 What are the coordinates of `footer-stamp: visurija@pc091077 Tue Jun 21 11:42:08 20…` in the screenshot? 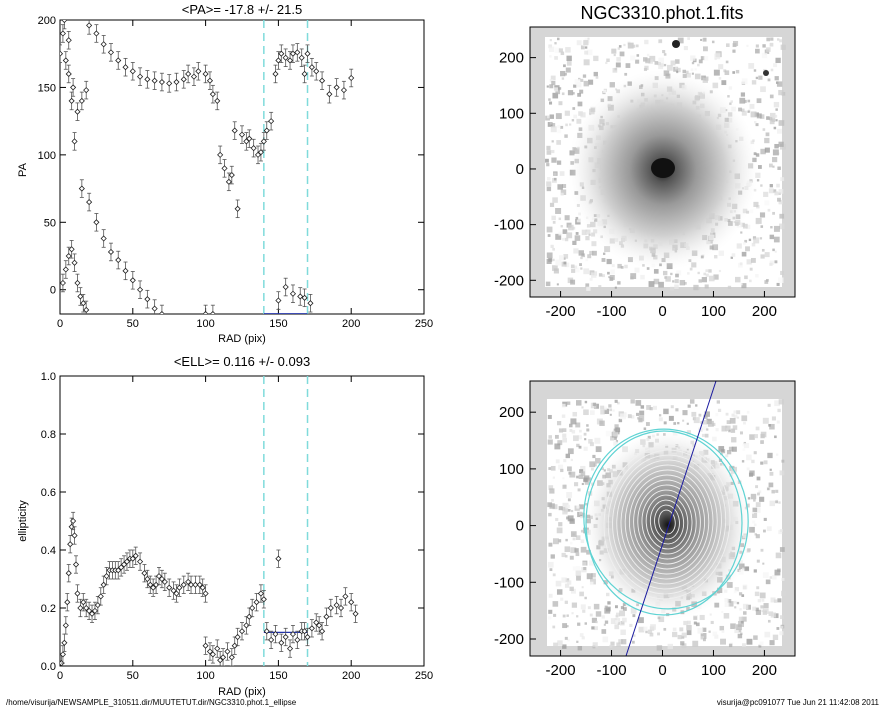 It's located at (797, 702).